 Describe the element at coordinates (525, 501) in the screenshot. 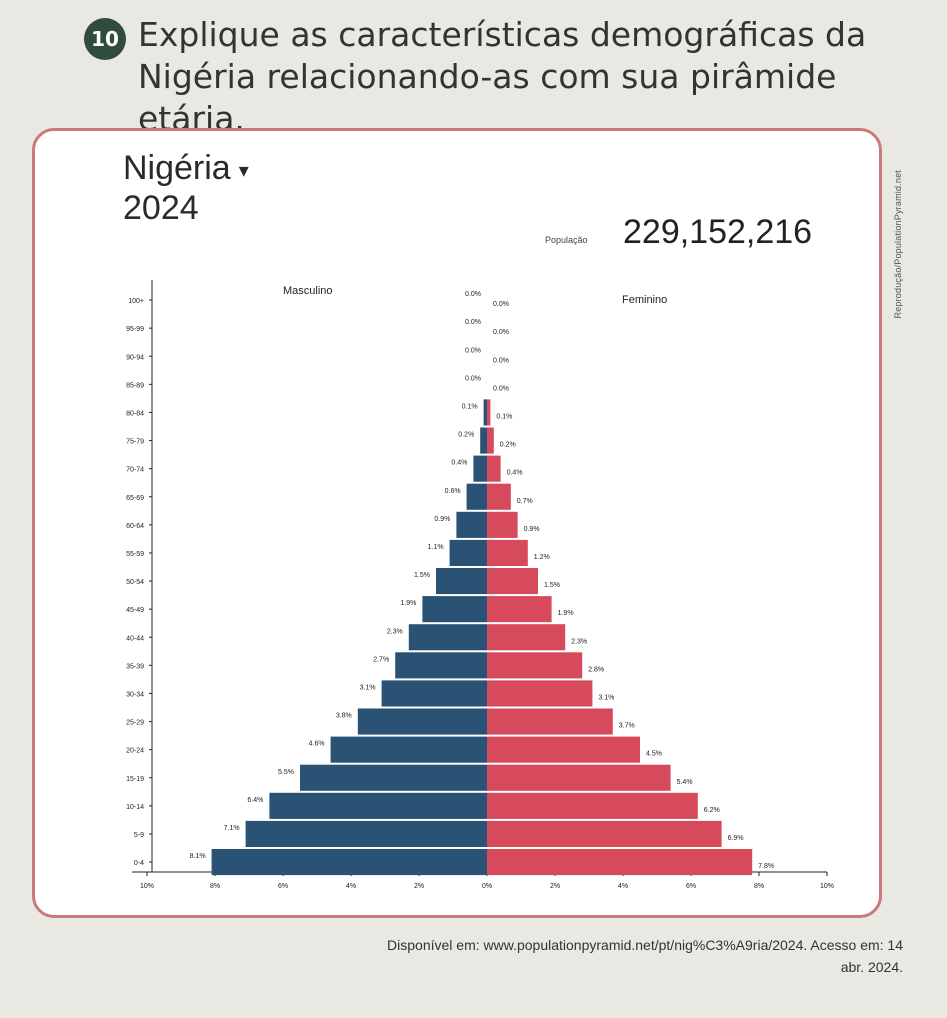

I see `female-value-label: 0.7%` at that location.